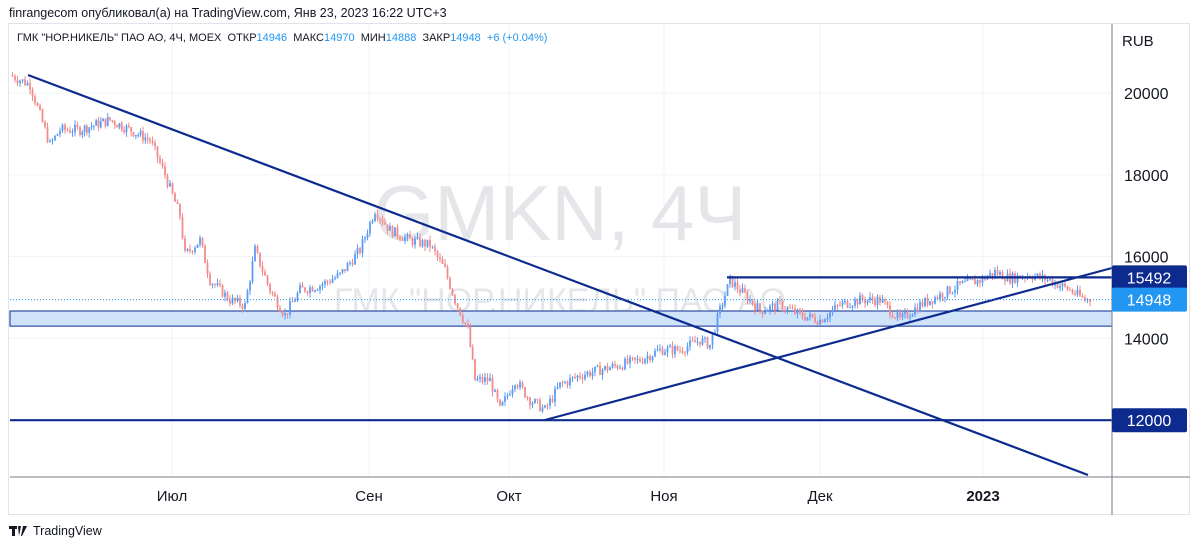 Image resolution: width=1200 pixels, height=547 pixels. I want to click on time-tick-label: Сен, so click(368, 496).